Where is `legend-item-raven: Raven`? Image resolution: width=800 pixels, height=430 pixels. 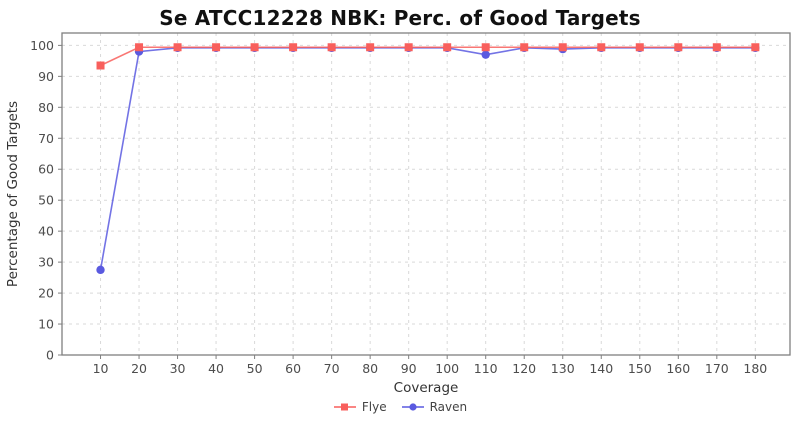 legend-item-raven: Raven is located at coordinates (434, 407).